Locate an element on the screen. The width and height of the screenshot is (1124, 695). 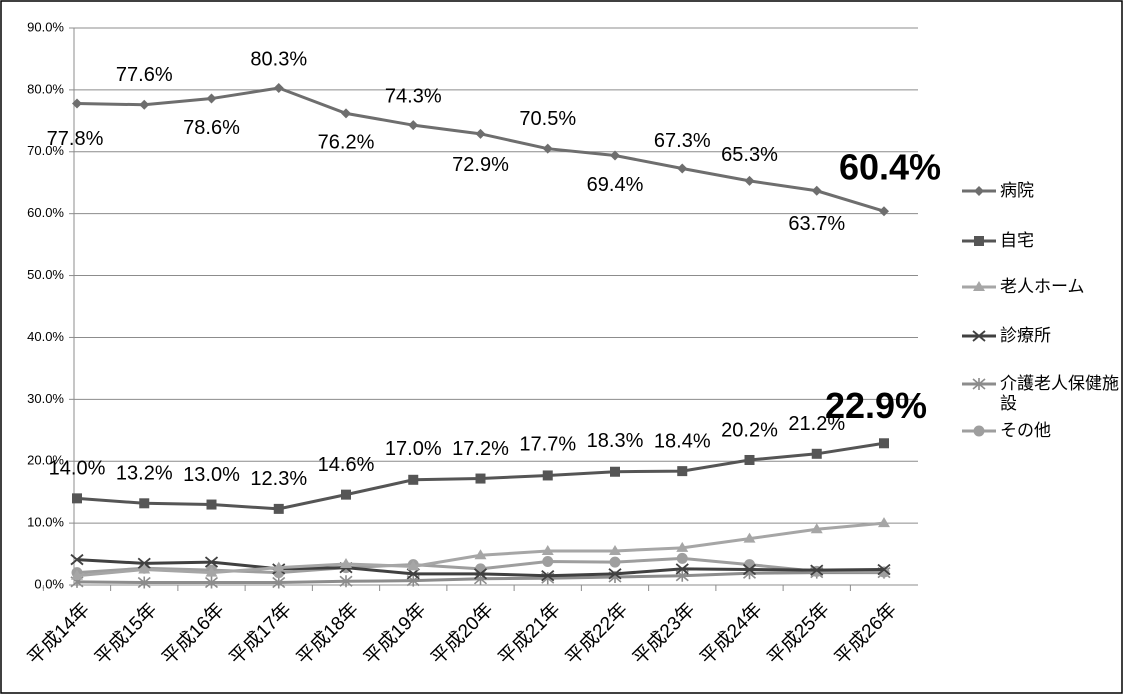
y-tick-label: 50.0% is located at coordinates (45, 274).